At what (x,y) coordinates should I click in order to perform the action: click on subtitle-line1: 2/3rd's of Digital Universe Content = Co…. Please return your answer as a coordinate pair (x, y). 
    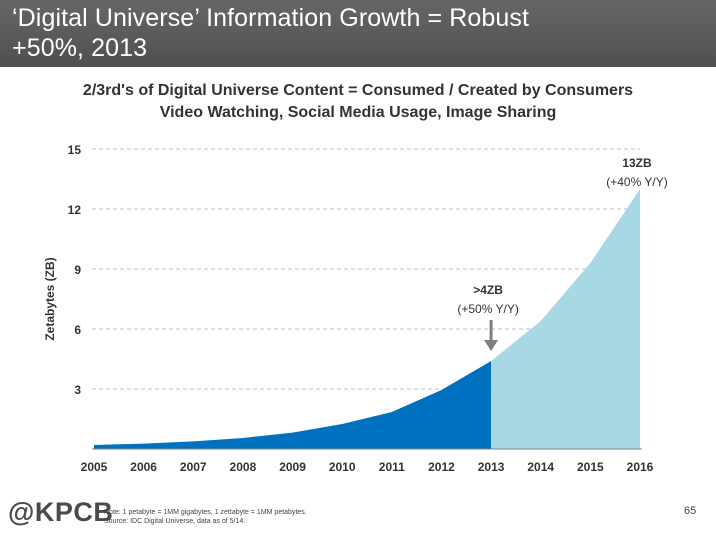
    Looking at the image, I should click on (358, 90).